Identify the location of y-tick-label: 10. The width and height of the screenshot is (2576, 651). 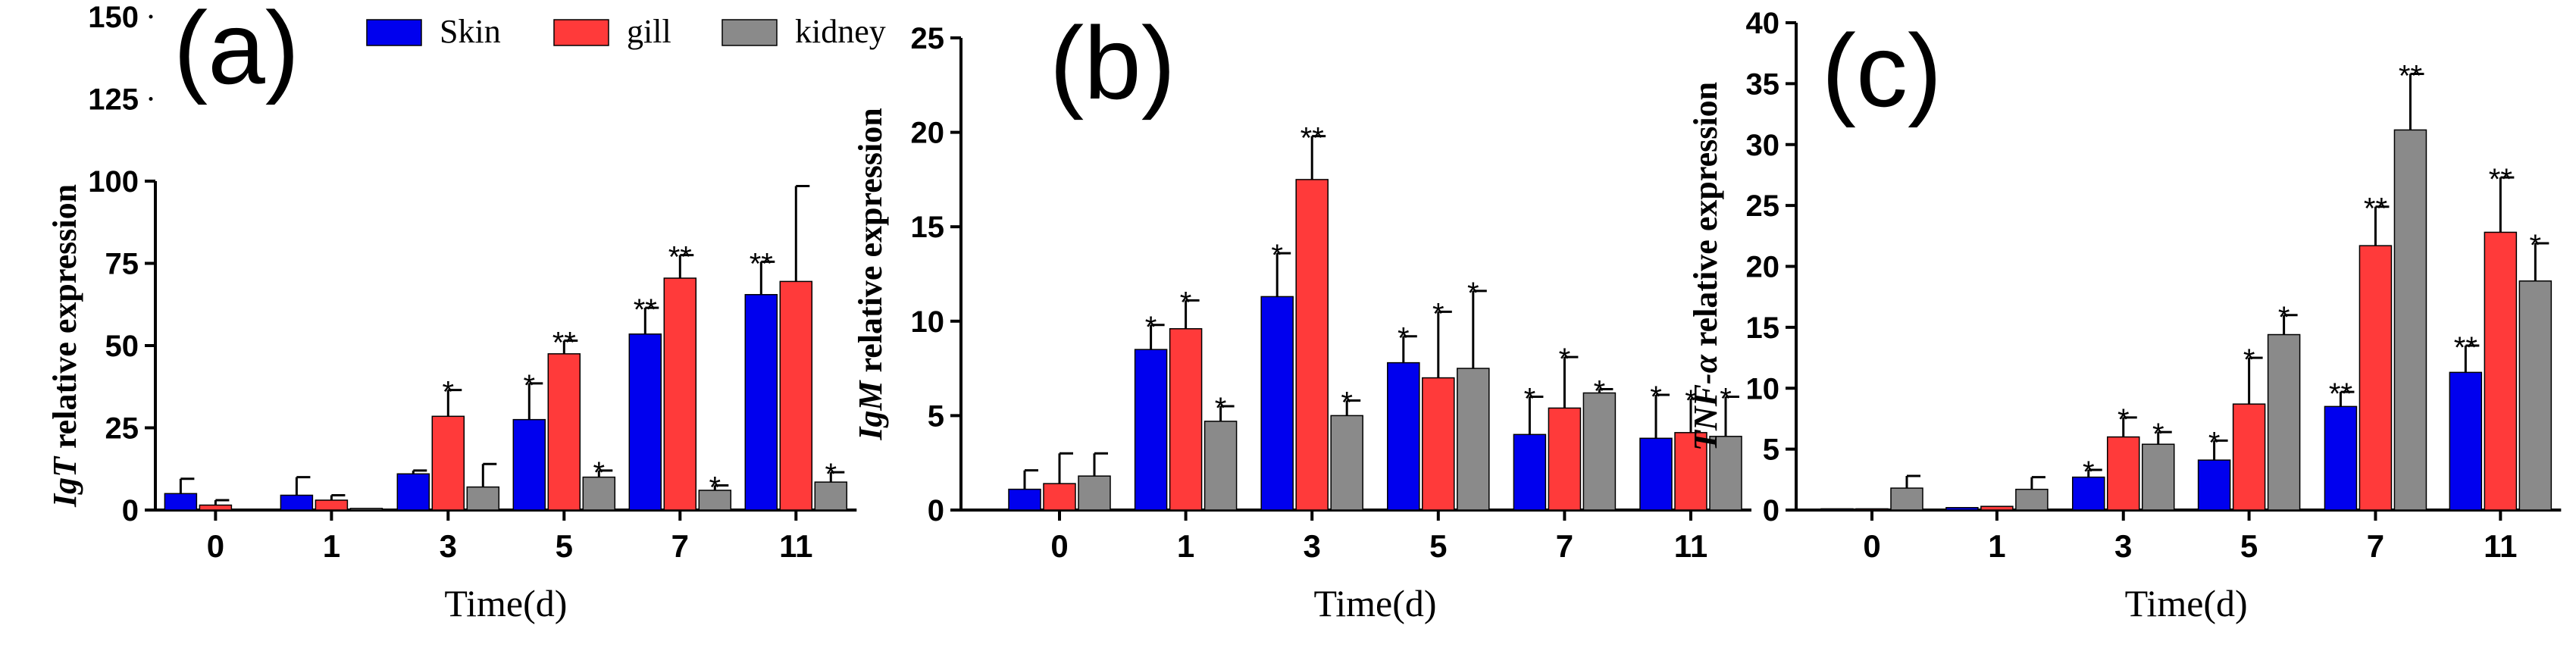
(1763, 388).